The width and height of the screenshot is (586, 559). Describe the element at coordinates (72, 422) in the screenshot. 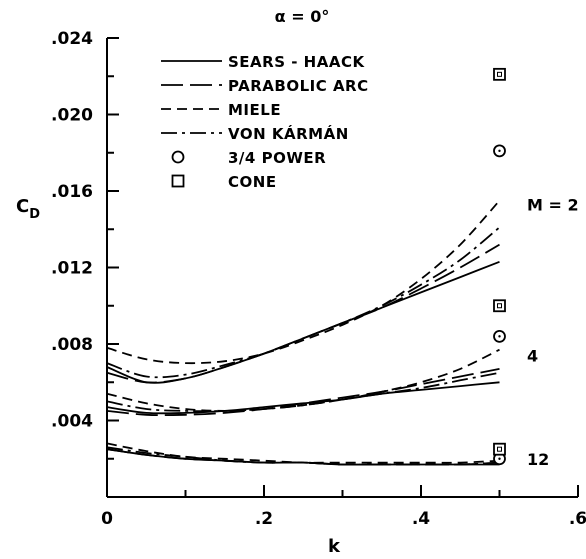

I see `y-tick-label: .004` at that location.